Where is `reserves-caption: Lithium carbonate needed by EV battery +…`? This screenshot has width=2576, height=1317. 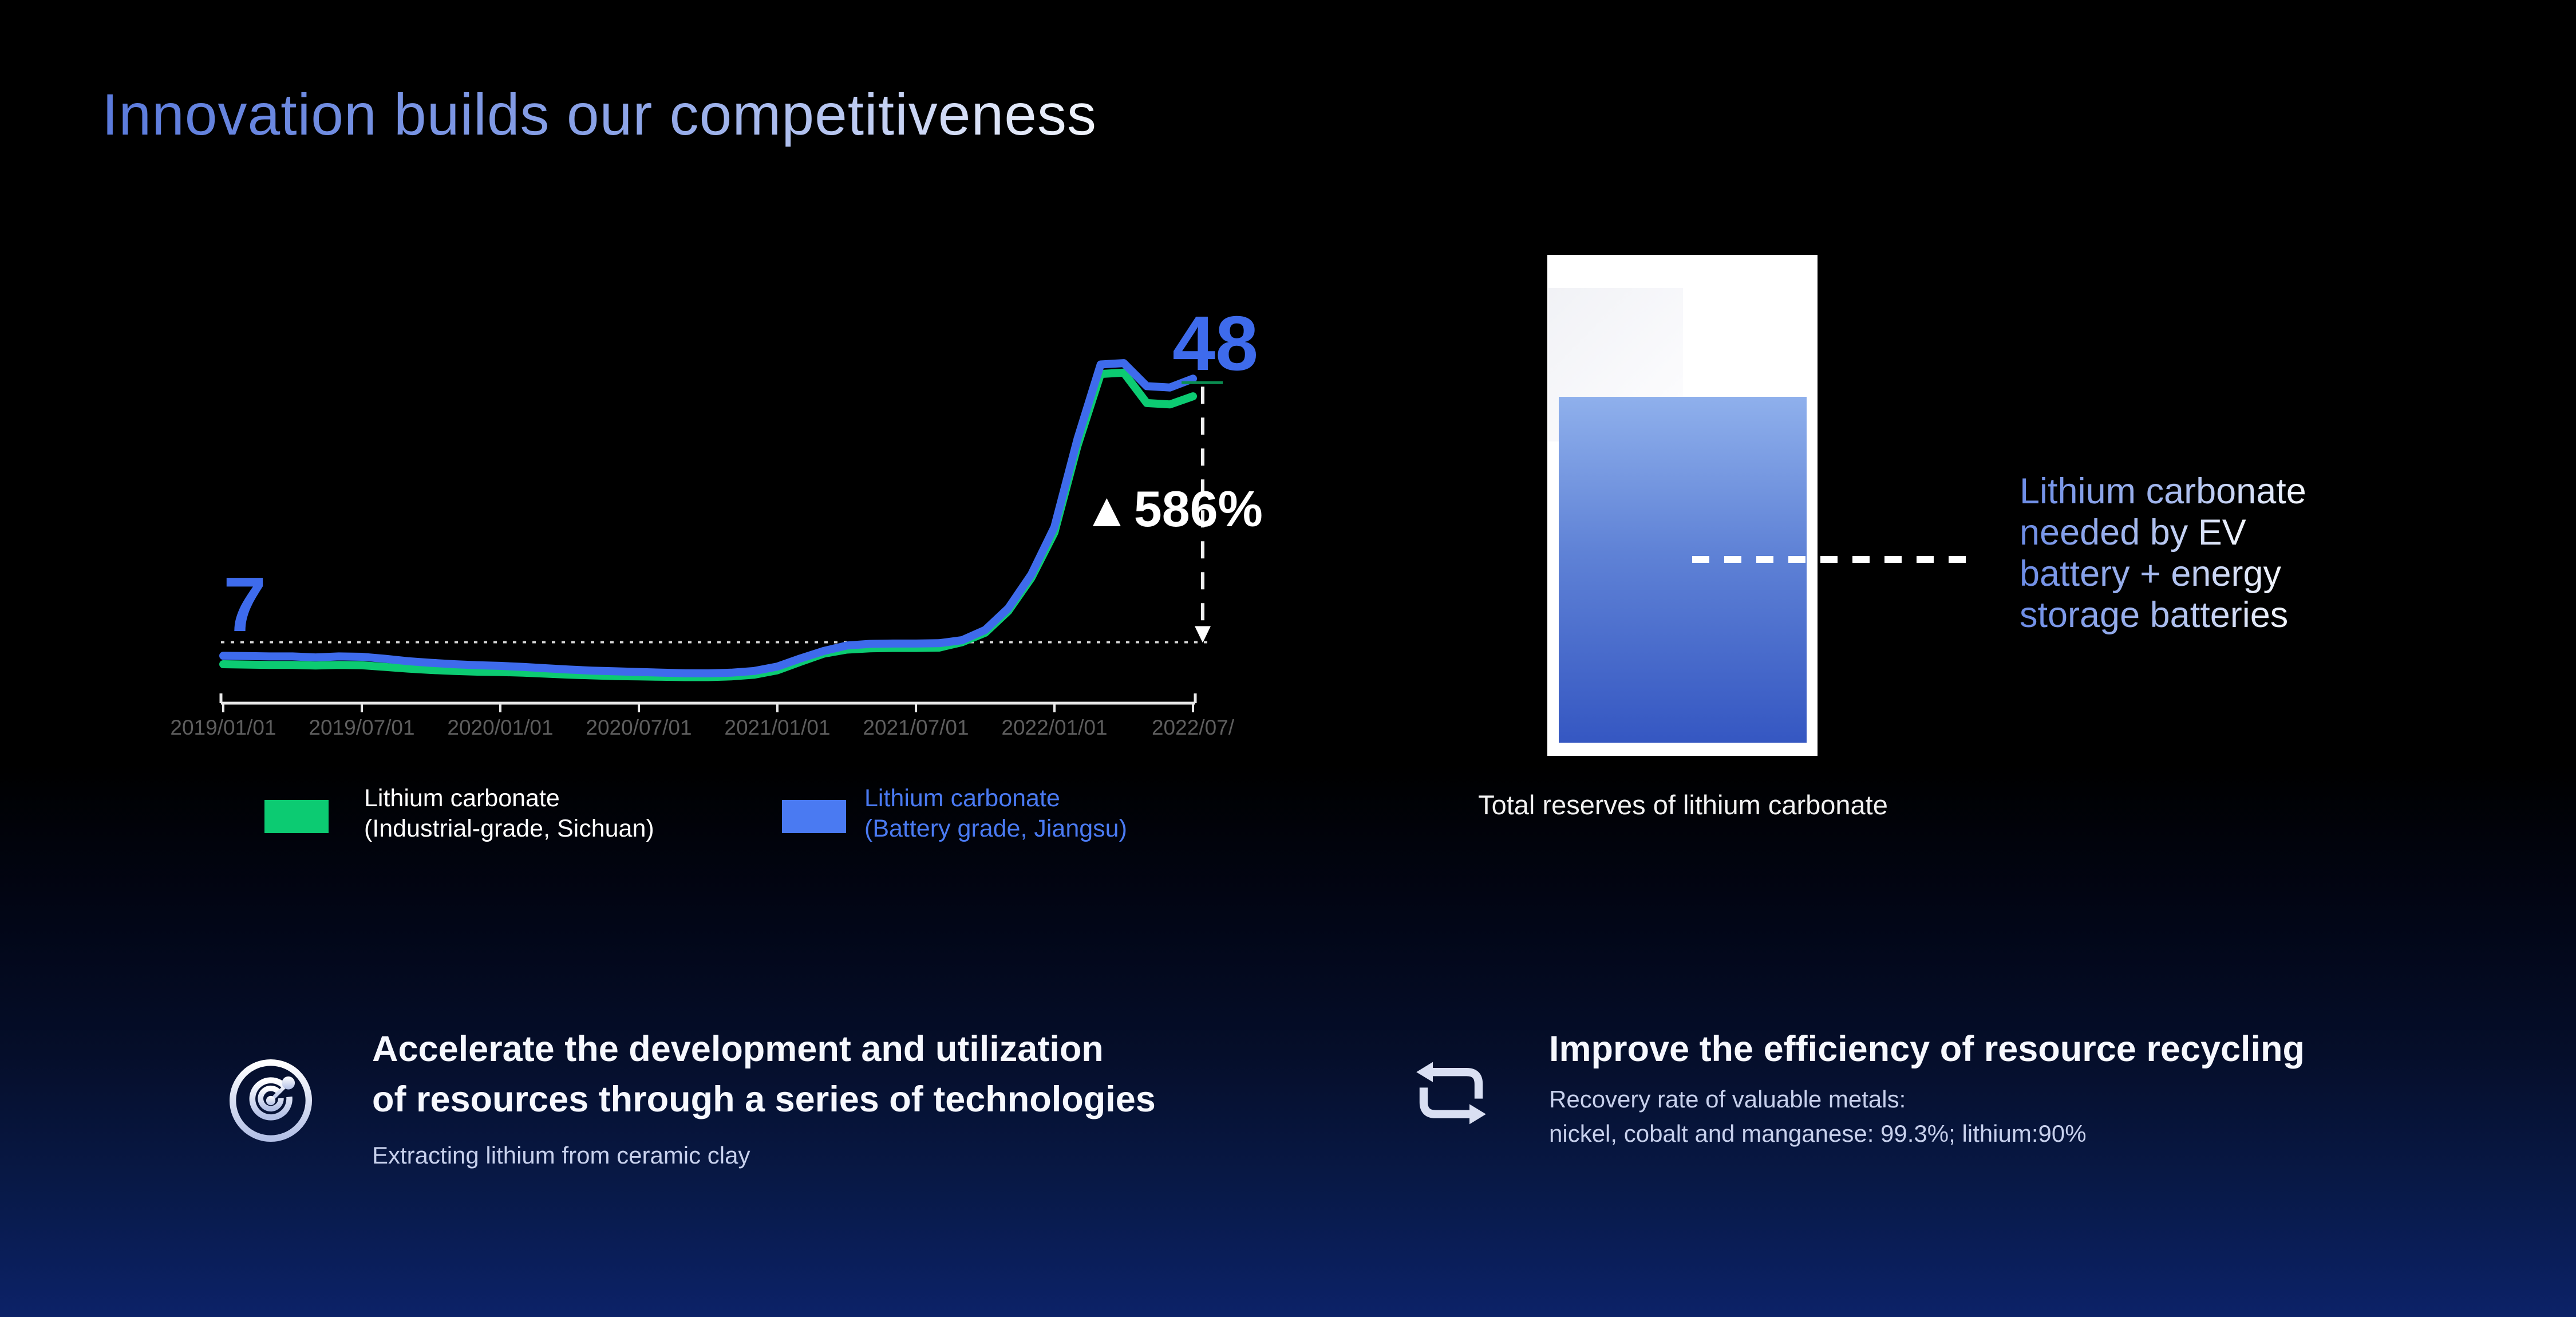 reserves-caption: Lithium carbonate needed by EV battery +… is located at coordinates (2163, 553).